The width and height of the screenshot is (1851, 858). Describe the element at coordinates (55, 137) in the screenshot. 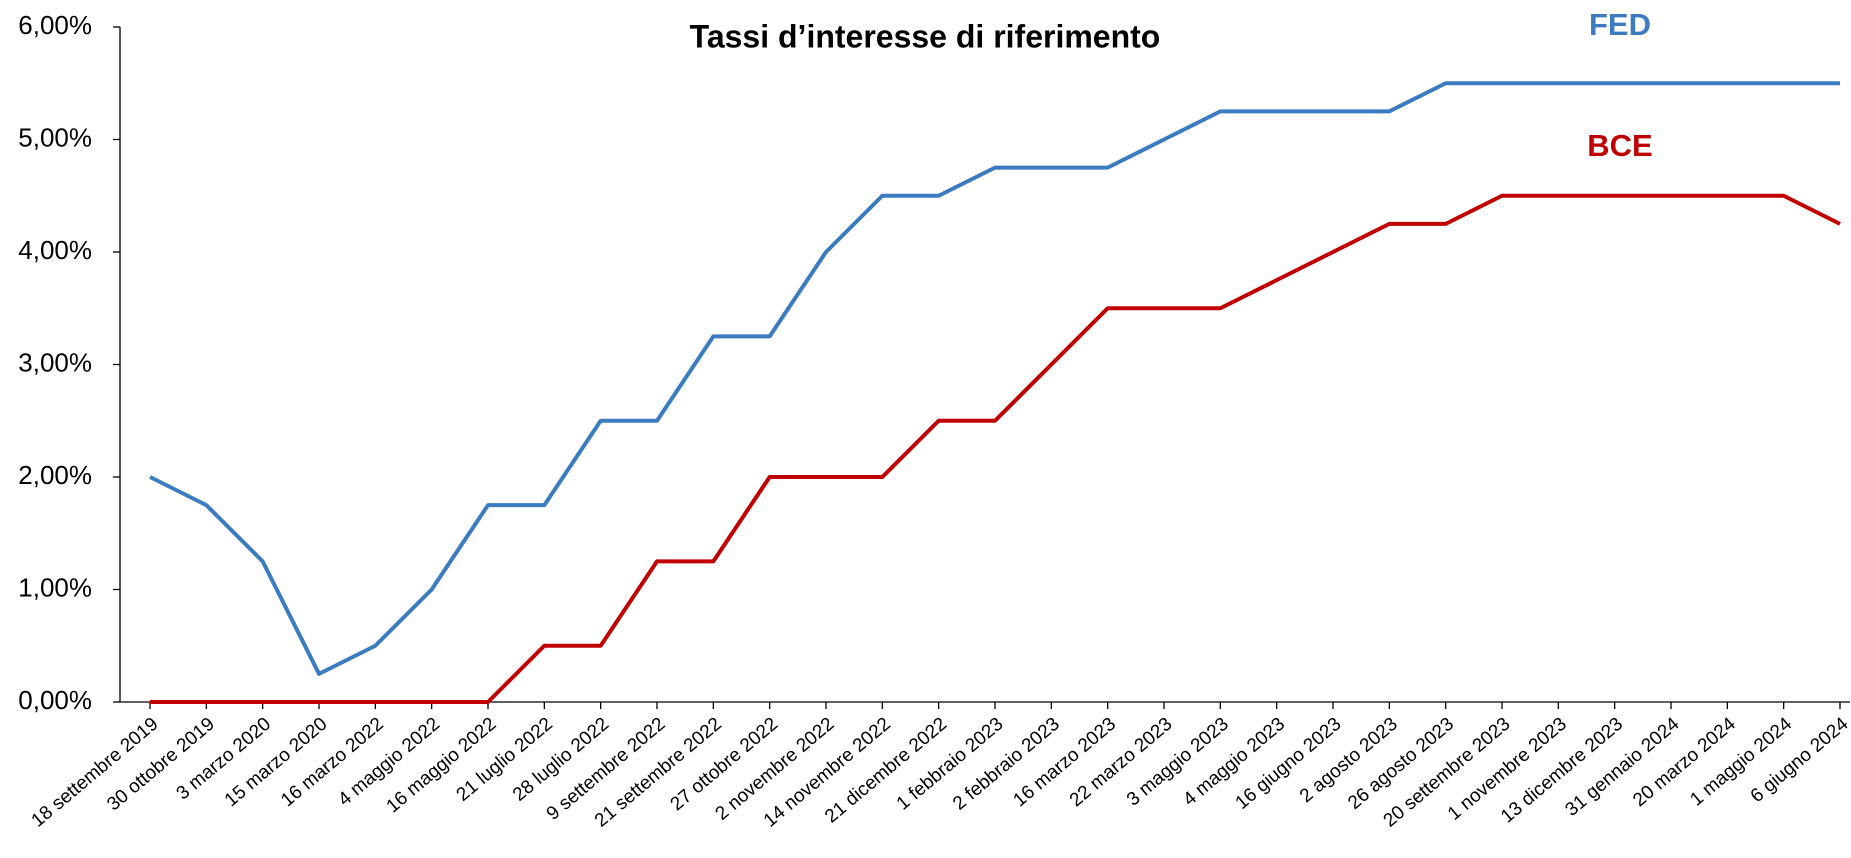

I see `y-tick-label: 5,00%` at that location.